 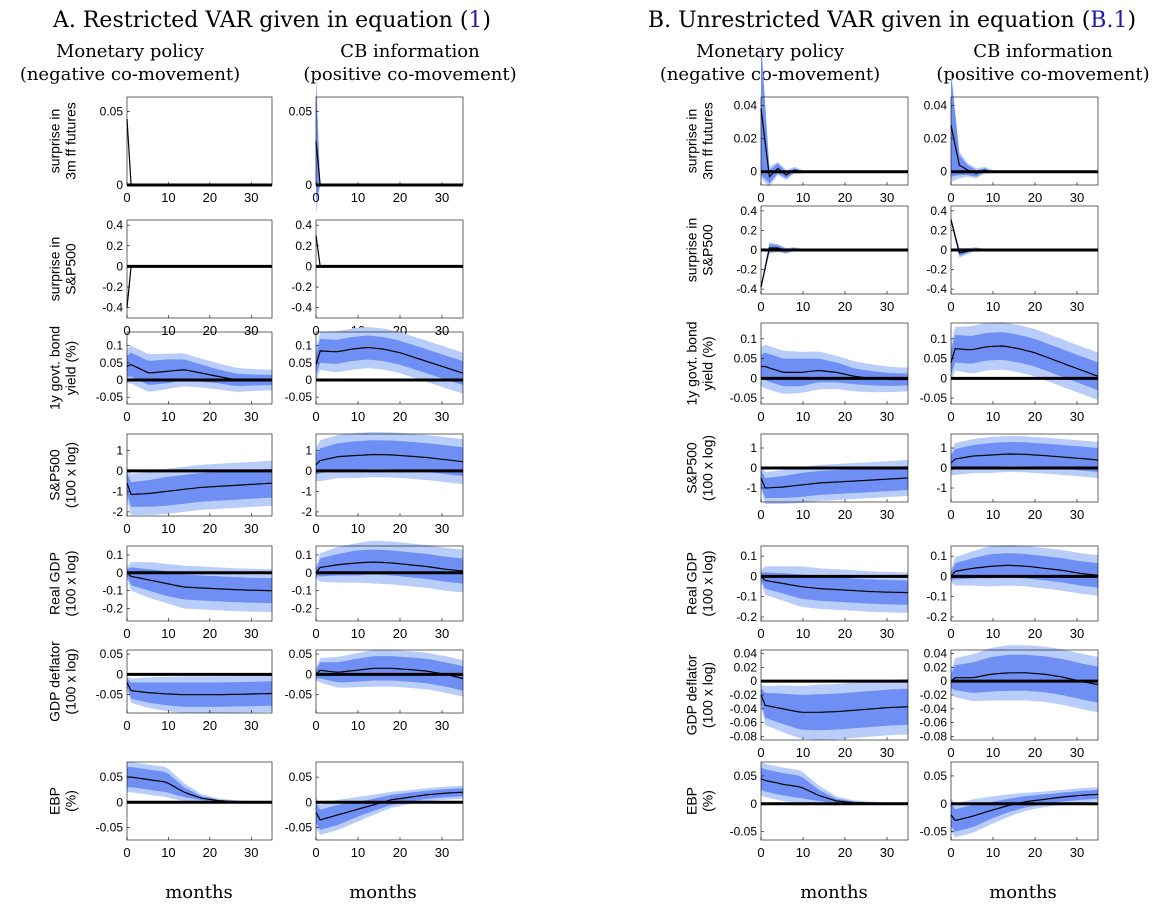 I want to click on row-label: surprise inS&P500, so click(x=63, y=269).